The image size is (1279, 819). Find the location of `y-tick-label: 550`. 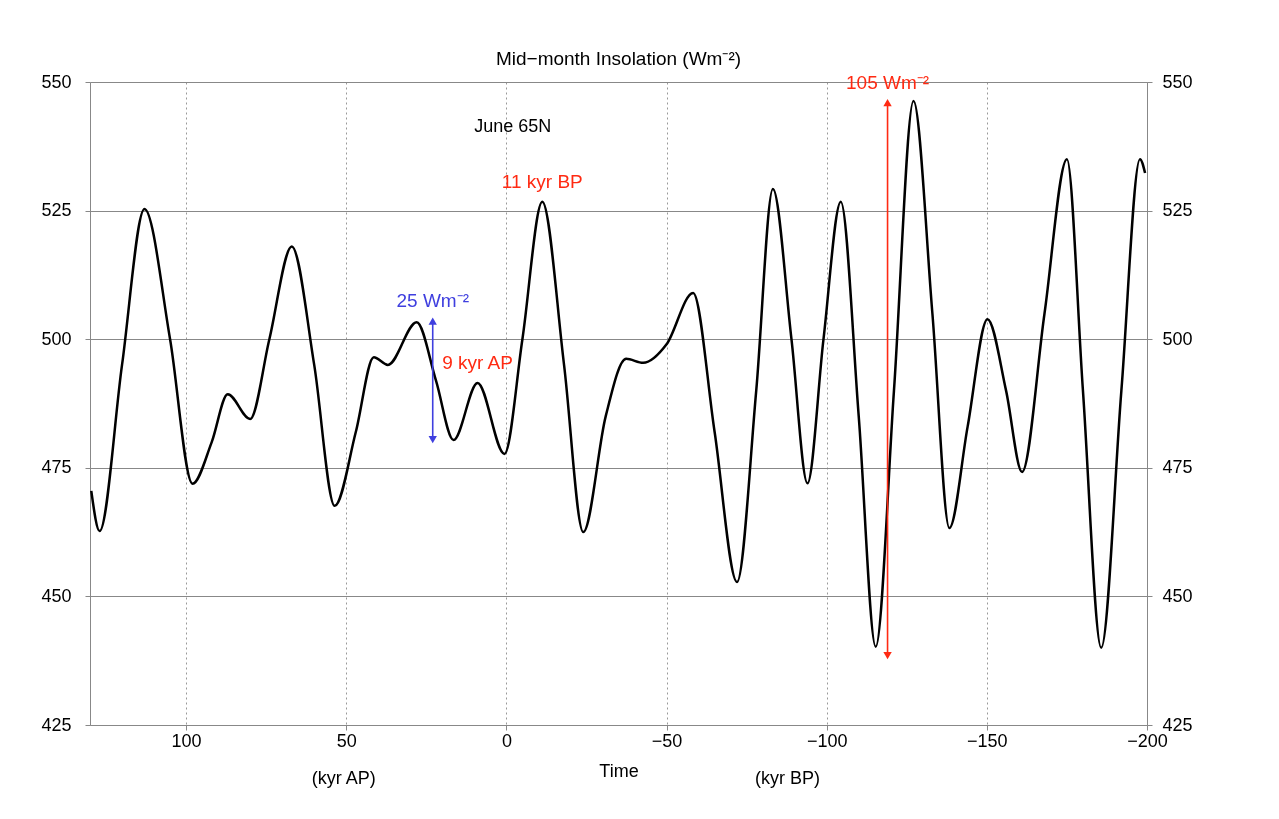

y-tick-label: 550 is located at coordinates (56, 81).